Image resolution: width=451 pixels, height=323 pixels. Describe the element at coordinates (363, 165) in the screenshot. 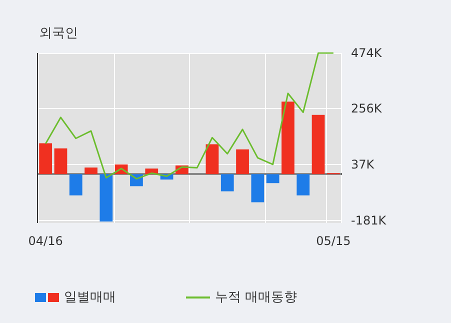

I see `y-tick-label: 37K` at that location.